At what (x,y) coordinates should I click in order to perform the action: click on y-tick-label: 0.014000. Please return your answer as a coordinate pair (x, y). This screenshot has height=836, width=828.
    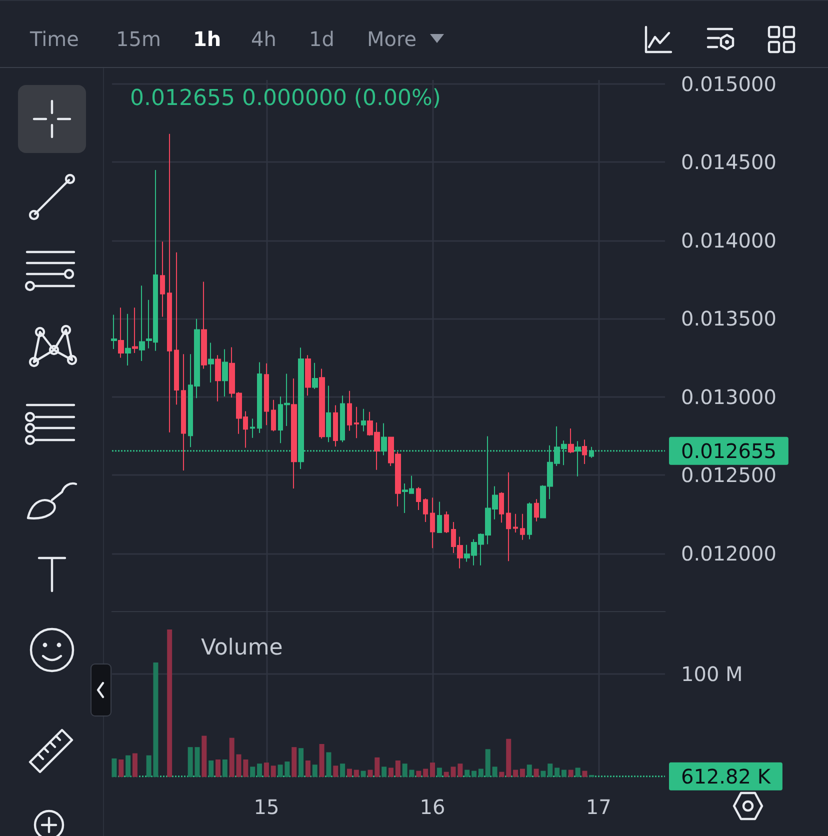
    Looking at the image, I should click on (728, 240).